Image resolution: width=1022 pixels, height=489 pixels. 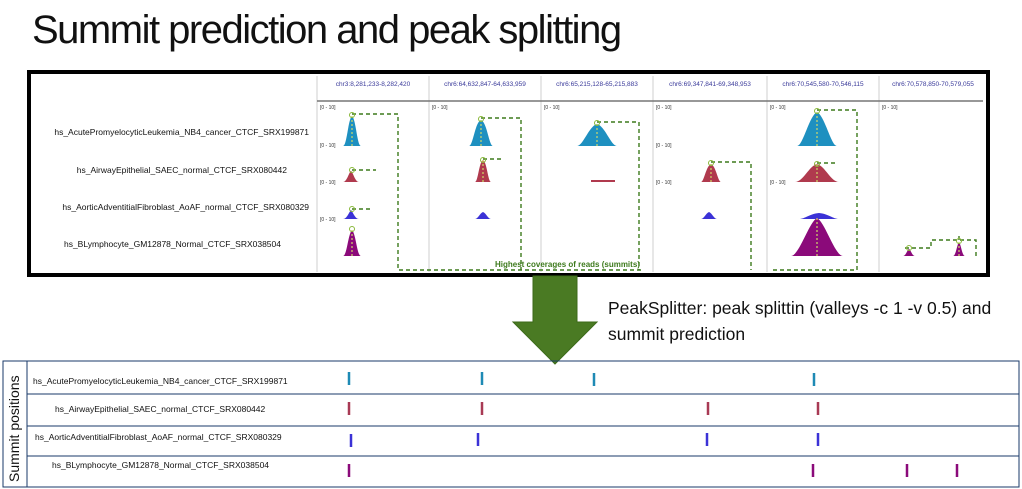 I want to click on region-header-2: chr6:64,632,847-64,633,959, so click(x=485, y=84).